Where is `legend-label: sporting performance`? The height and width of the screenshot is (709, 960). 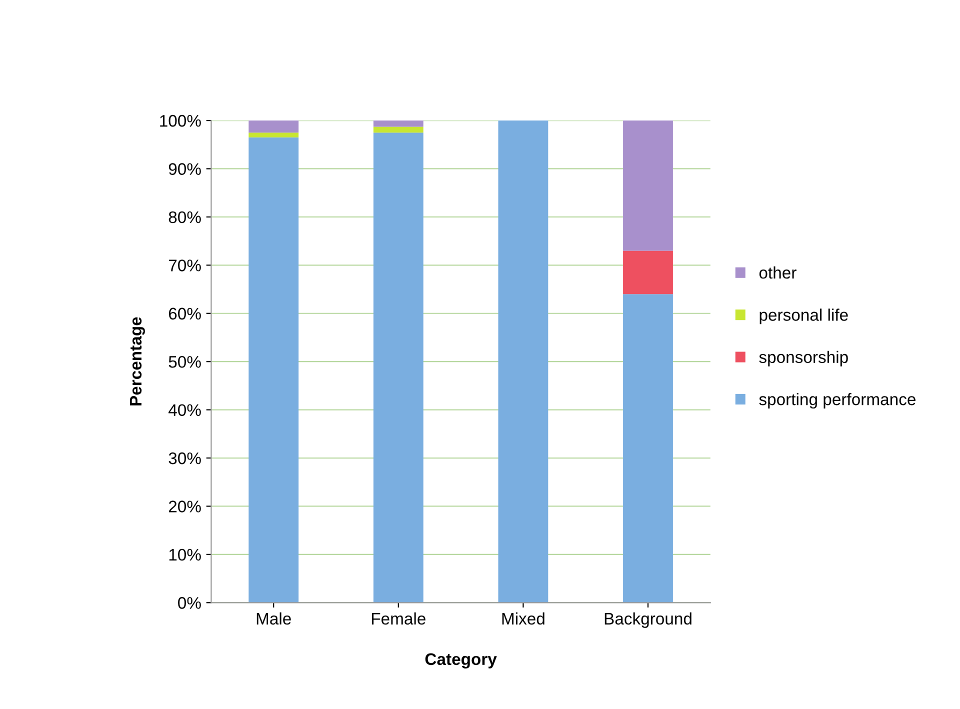
legend-label: sporting performance is located at coordinates (837, 401).